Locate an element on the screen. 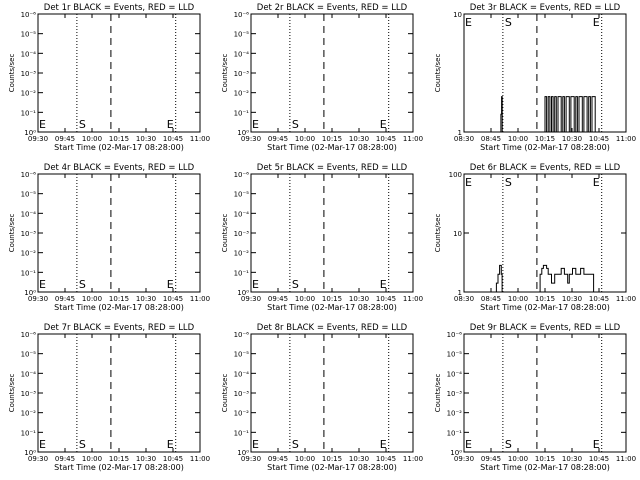 Image resolution: width=640 pixels, height=480 pixels. y-tick-label: 100 is located at coordinates (455, 175).